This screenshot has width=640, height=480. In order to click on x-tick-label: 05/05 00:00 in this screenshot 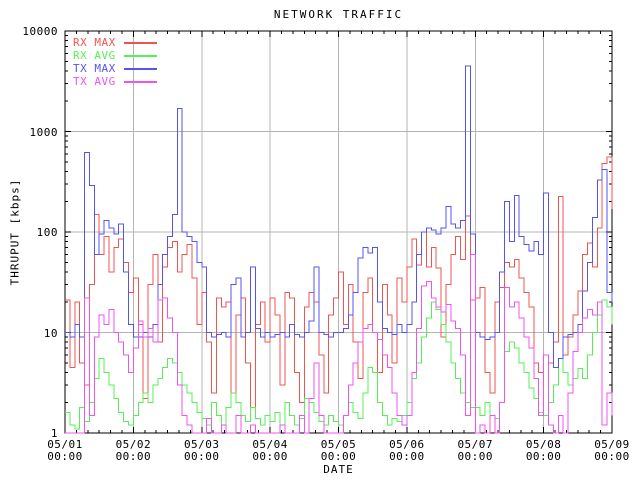, I will do `click(339, 451)`.